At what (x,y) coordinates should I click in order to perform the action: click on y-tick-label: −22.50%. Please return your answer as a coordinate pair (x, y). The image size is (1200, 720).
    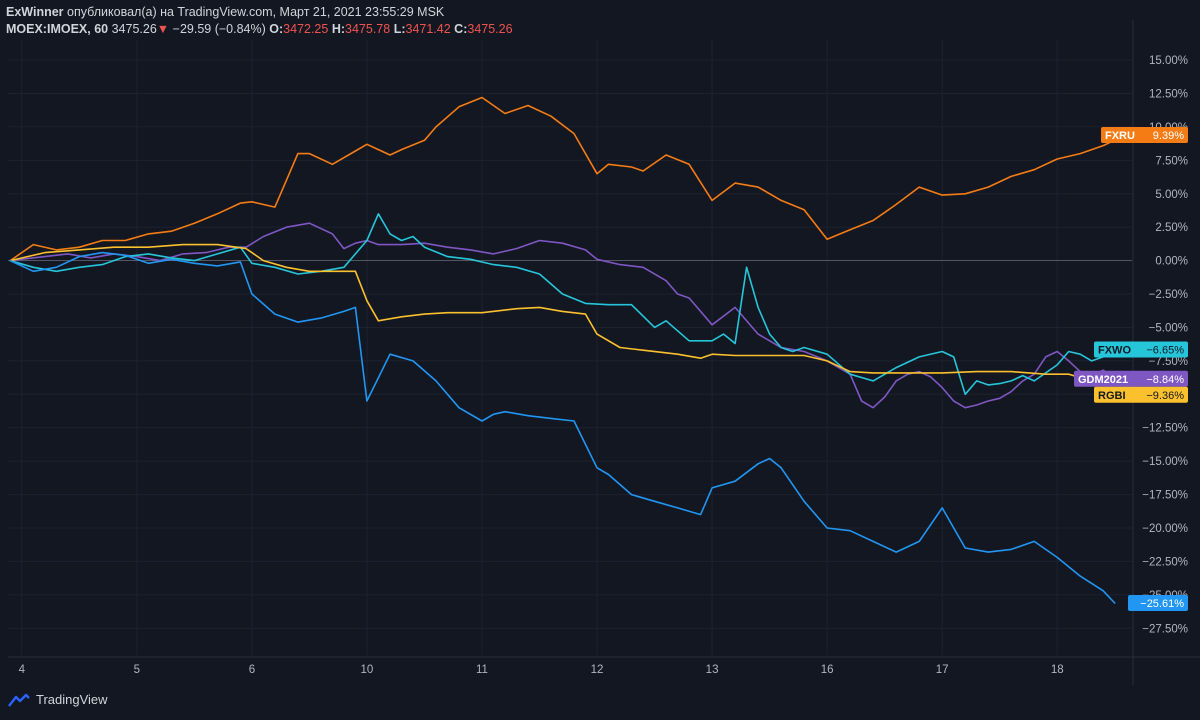
    Looking at the image, I should click on (1165, 562).